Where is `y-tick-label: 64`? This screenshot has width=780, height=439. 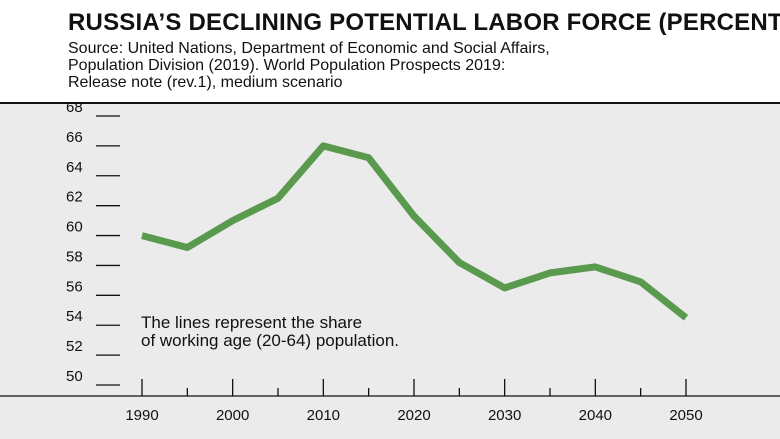 y-tick-label: 64 is located at coordinates (74, 167).